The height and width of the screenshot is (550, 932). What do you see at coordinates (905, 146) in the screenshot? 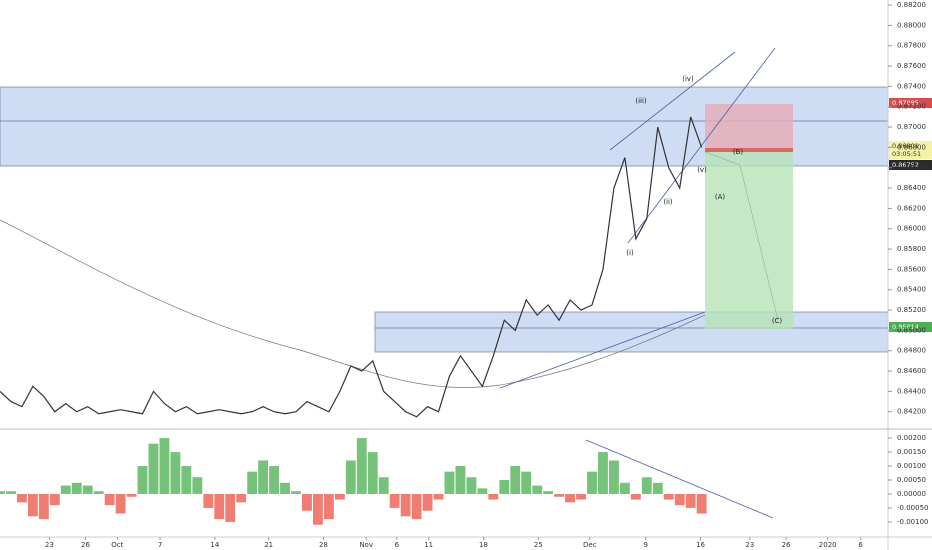
I see `price-tag-label: 0.86801` at bounding box center [905, 146].